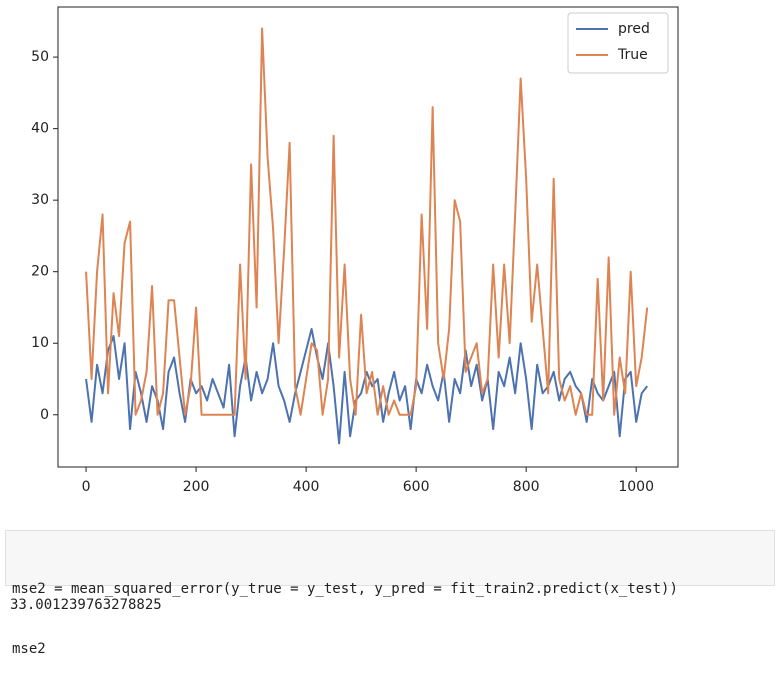 The image size is (781, 679). I want to click on y-tick-label: 50, so click(40, 57).